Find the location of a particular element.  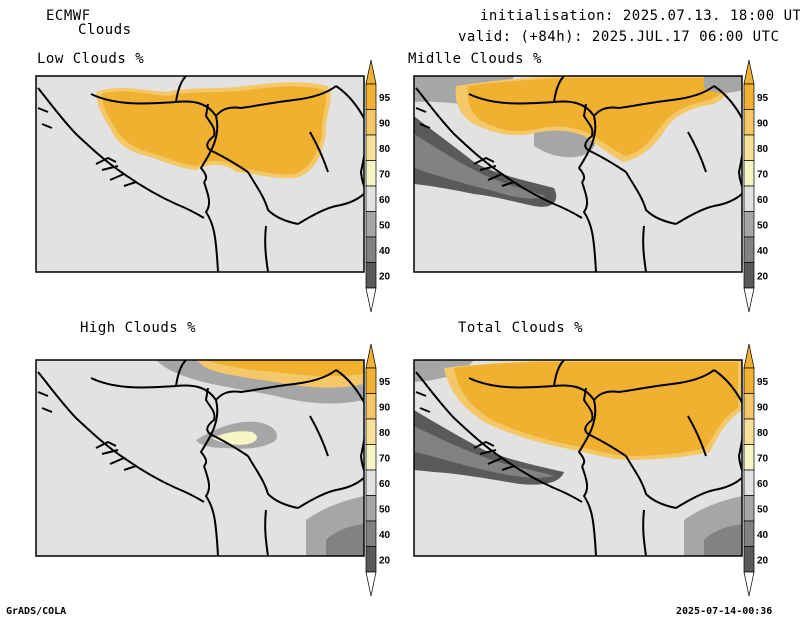

colorbar-bottom: 95 90 80 70 60 50 40 20 is located at coordinates (378, 470).